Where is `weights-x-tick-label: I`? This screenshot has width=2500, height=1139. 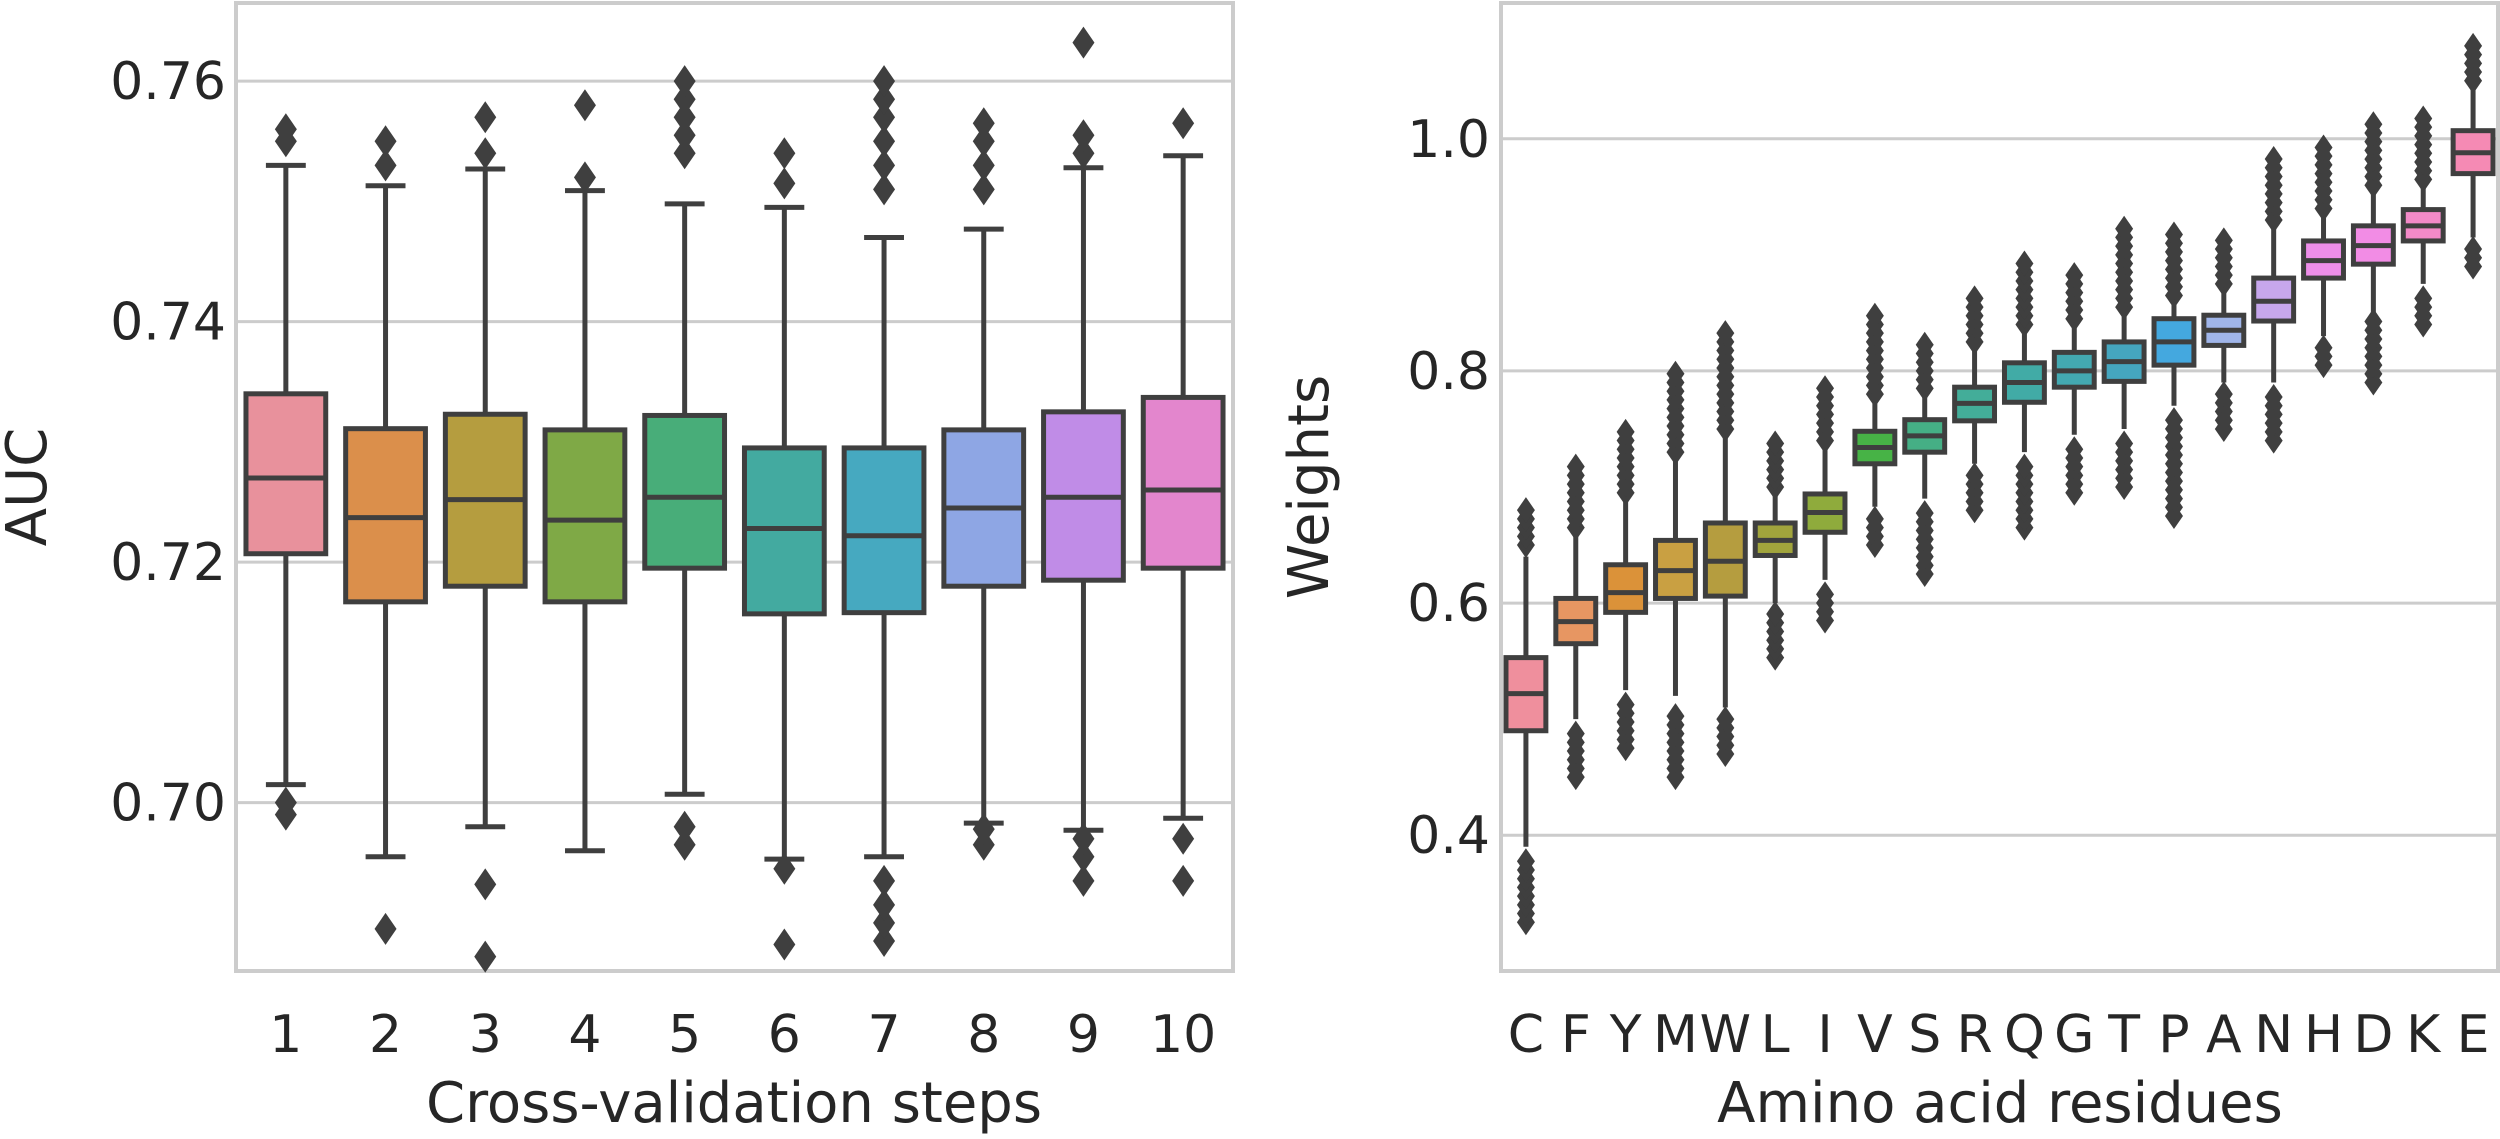
weights-x-tick-label: I is located at coordinates (1824, 1035).